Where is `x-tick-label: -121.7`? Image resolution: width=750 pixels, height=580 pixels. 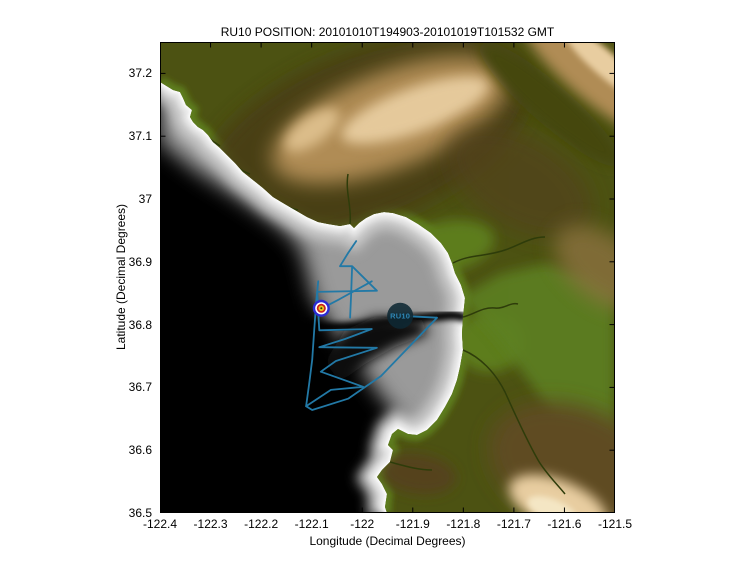 x-tick-label: -121.7 is located at coordinates (513, 524).